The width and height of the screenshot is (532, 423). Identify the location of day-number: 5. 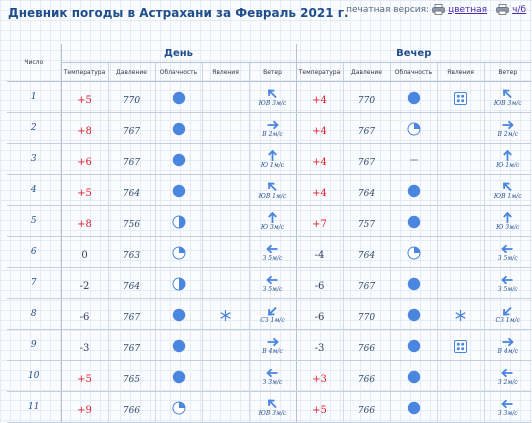
(34, 221).